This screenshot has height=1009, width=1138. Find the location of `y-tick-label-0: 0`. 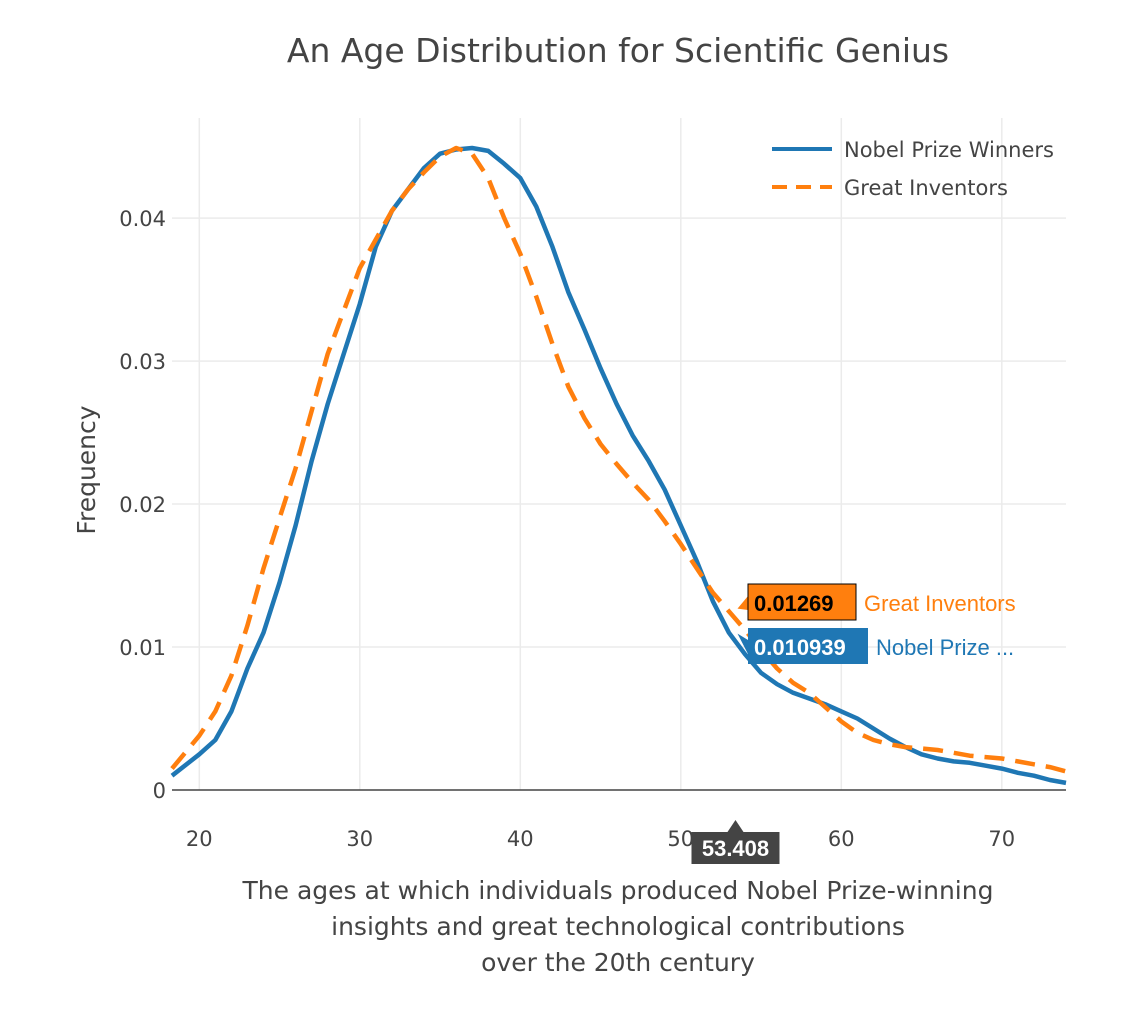

y-tick-label-0: 0 is located at coordinates (159, 791).